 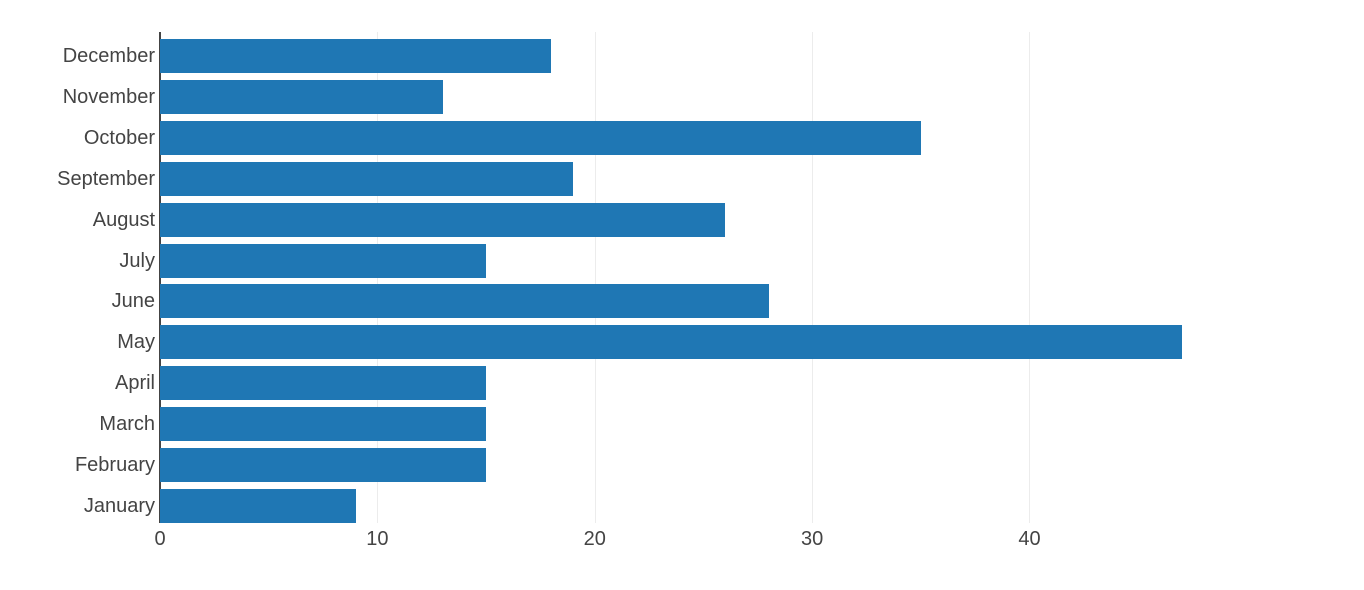 I want to click on bar-january, so click(x=258, y=505).